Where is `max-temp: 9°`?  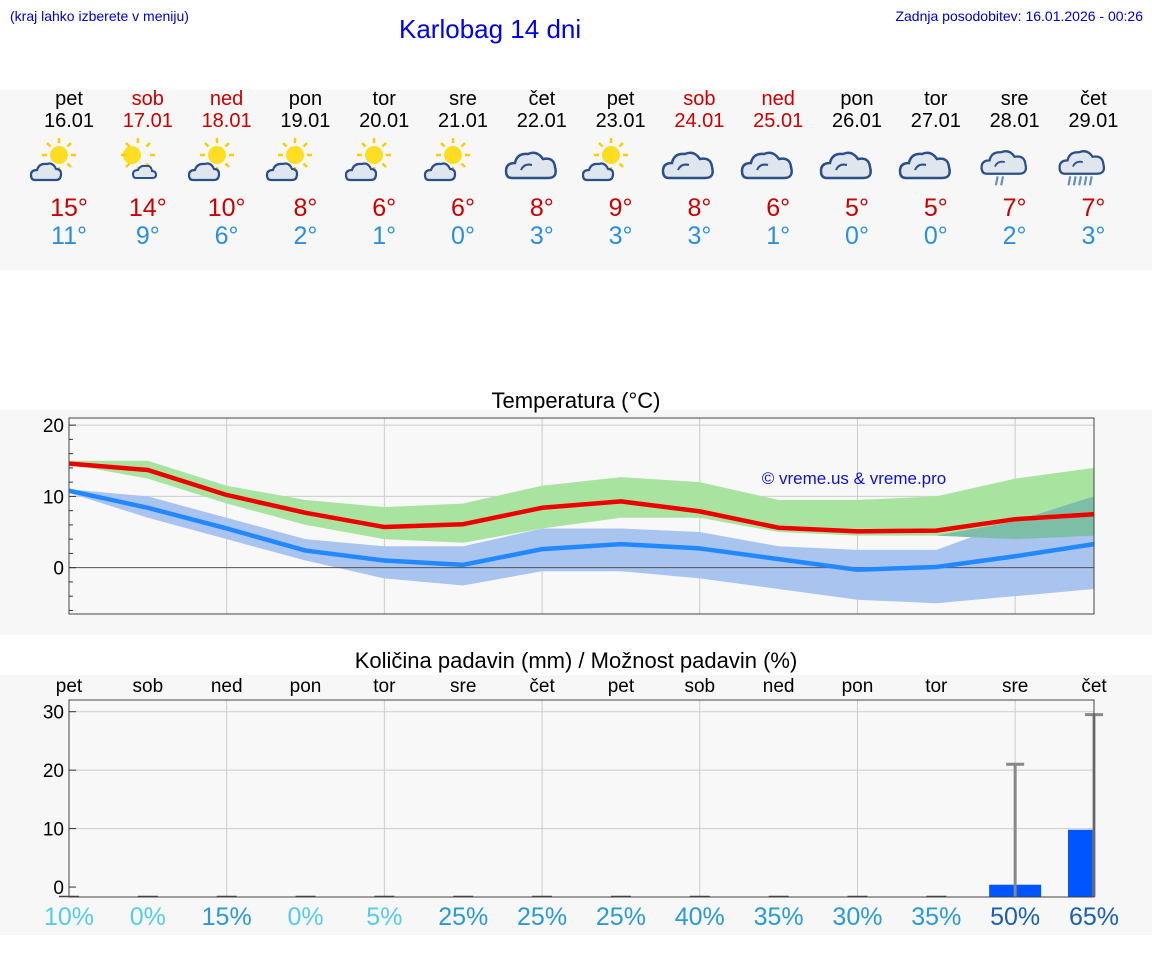 max-temp: 9° is located at coordinates (620, 208).